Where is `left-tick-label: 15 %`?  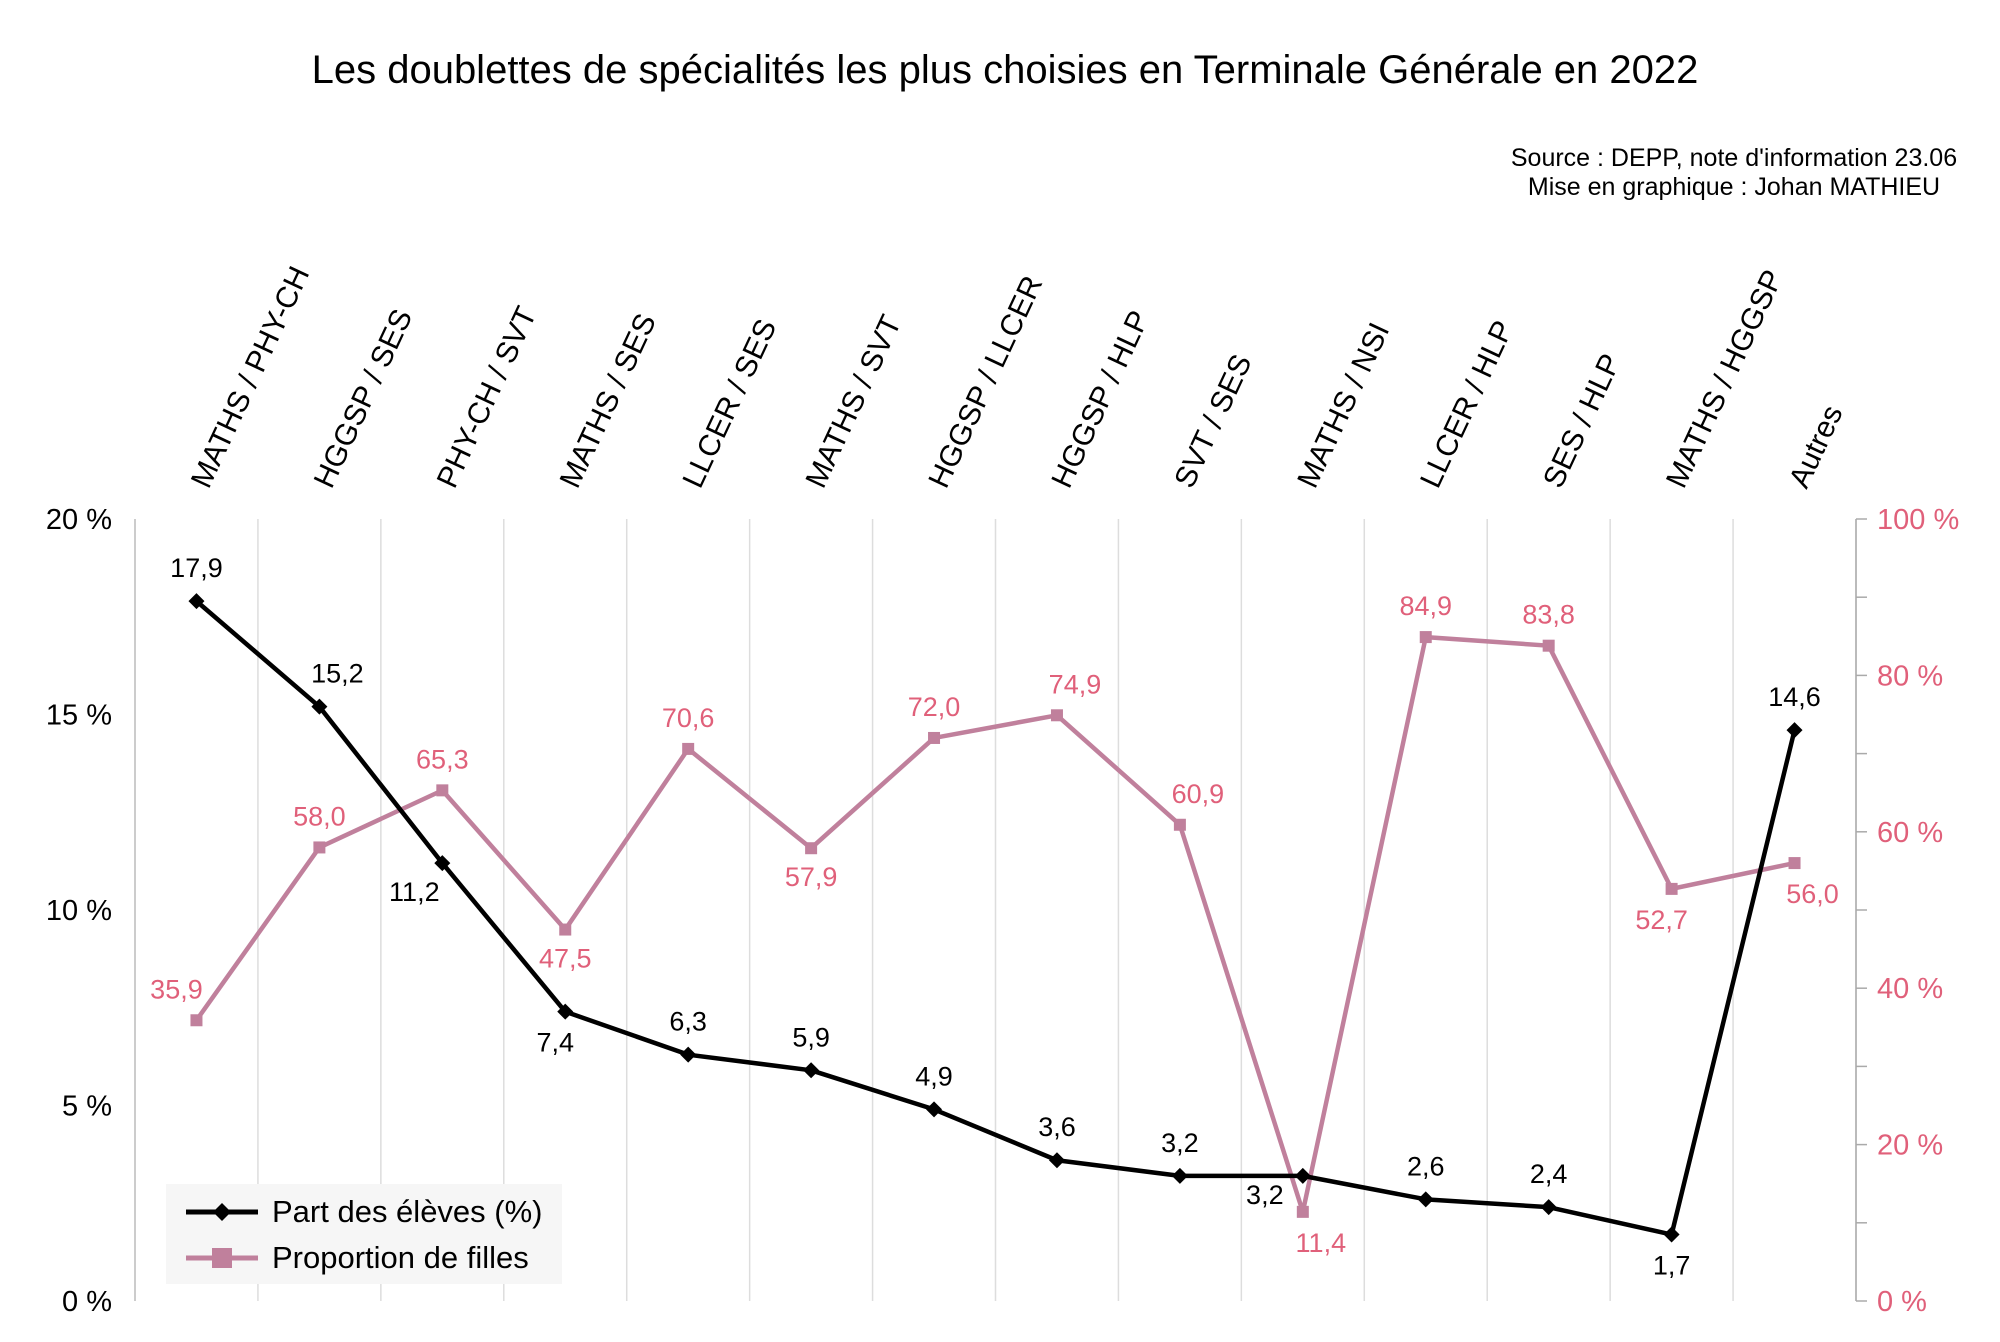
left-tick-label: 15 % is located at coordinates (79, 716).